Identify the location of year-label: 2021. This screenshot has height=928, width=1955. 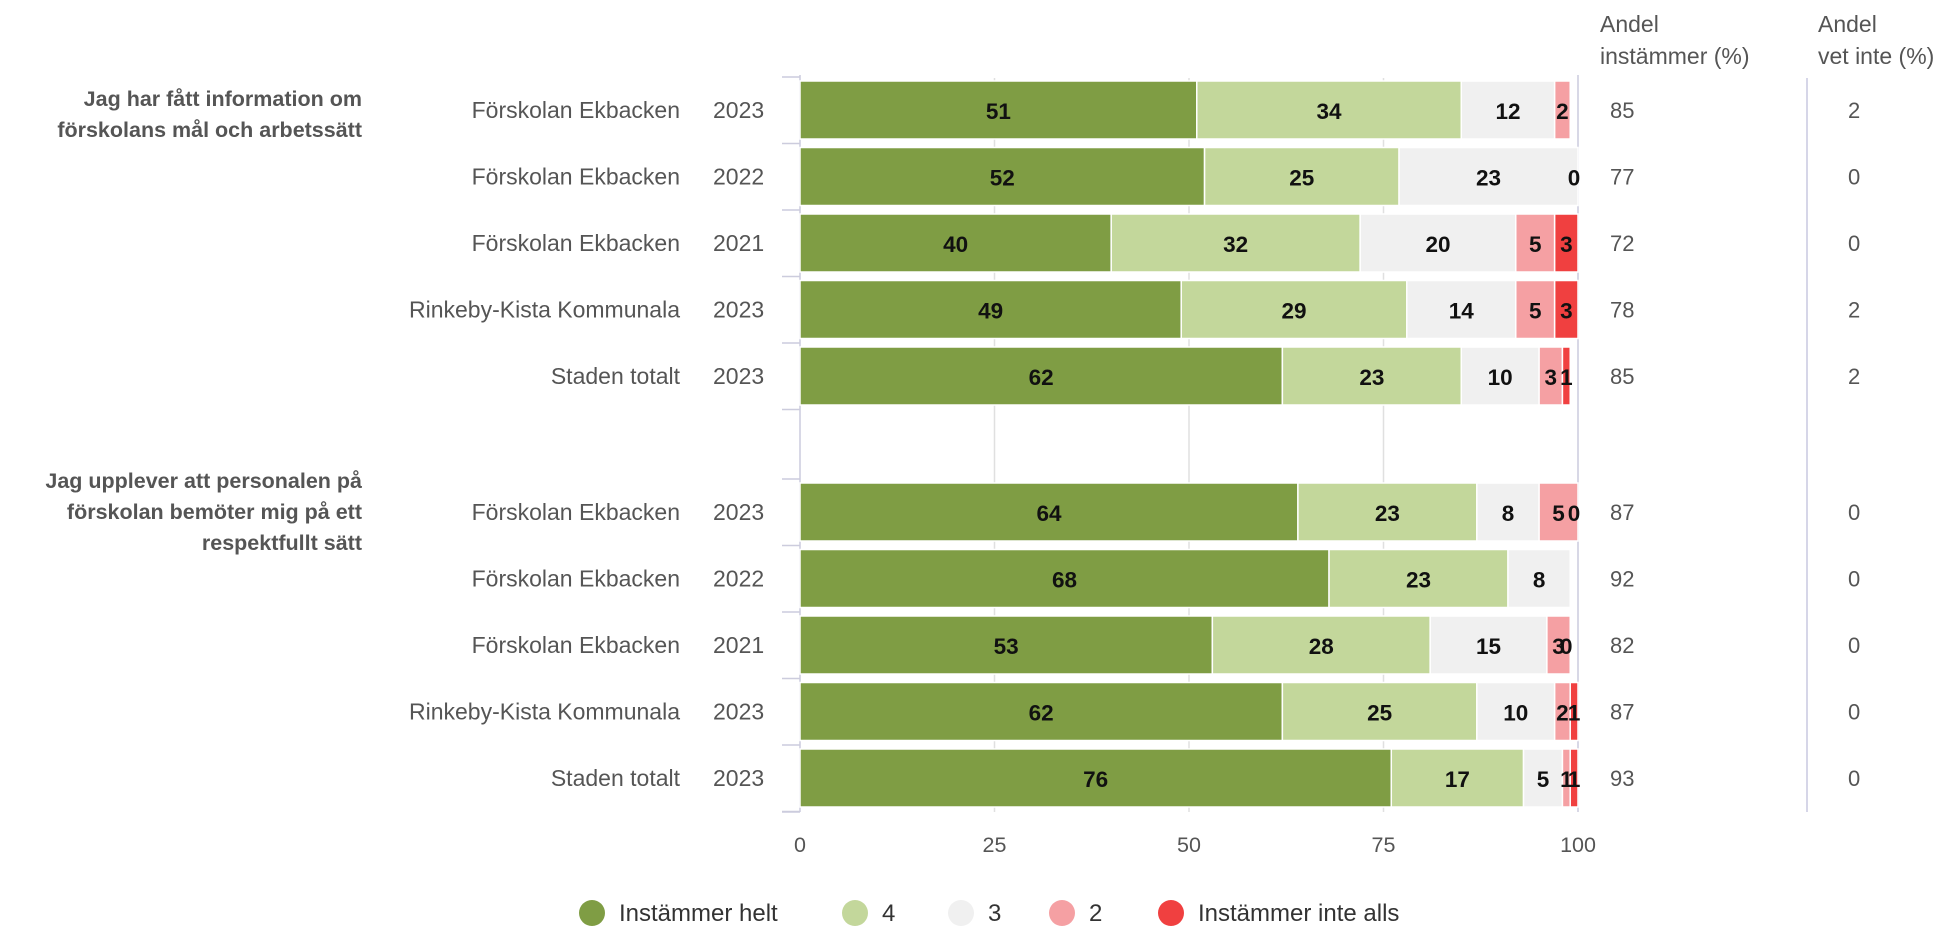
(738, 645).